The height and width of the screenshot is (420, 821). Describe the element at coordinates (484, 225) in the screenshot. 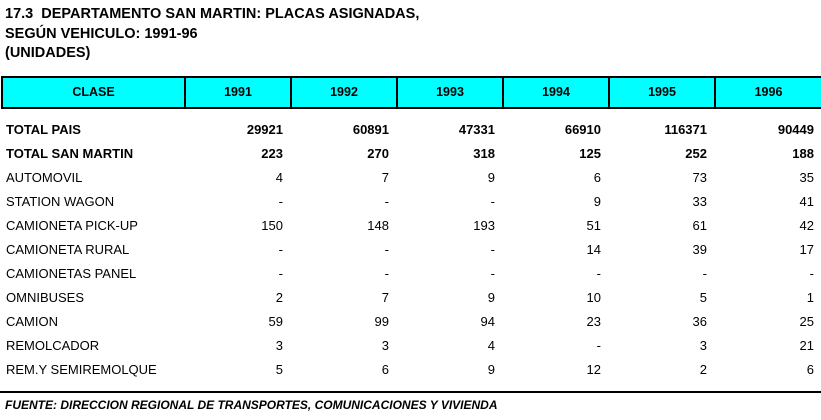

I see `cell-value: 193` at that location.